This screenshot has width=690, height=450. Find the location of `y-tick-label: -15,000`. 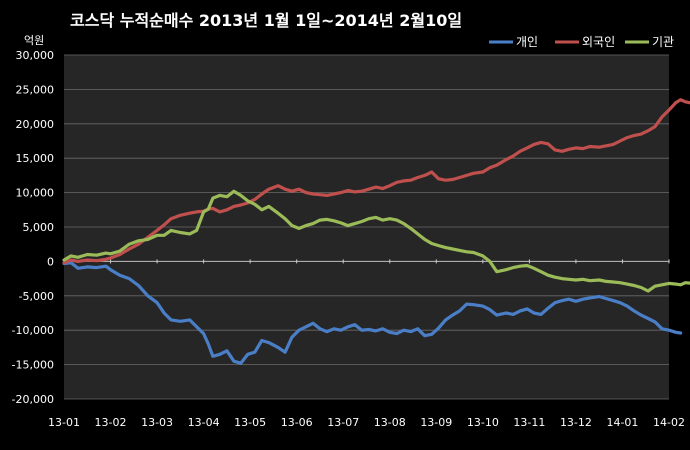

y-tick-label: -15,000 is located at coordinates (33, 365).